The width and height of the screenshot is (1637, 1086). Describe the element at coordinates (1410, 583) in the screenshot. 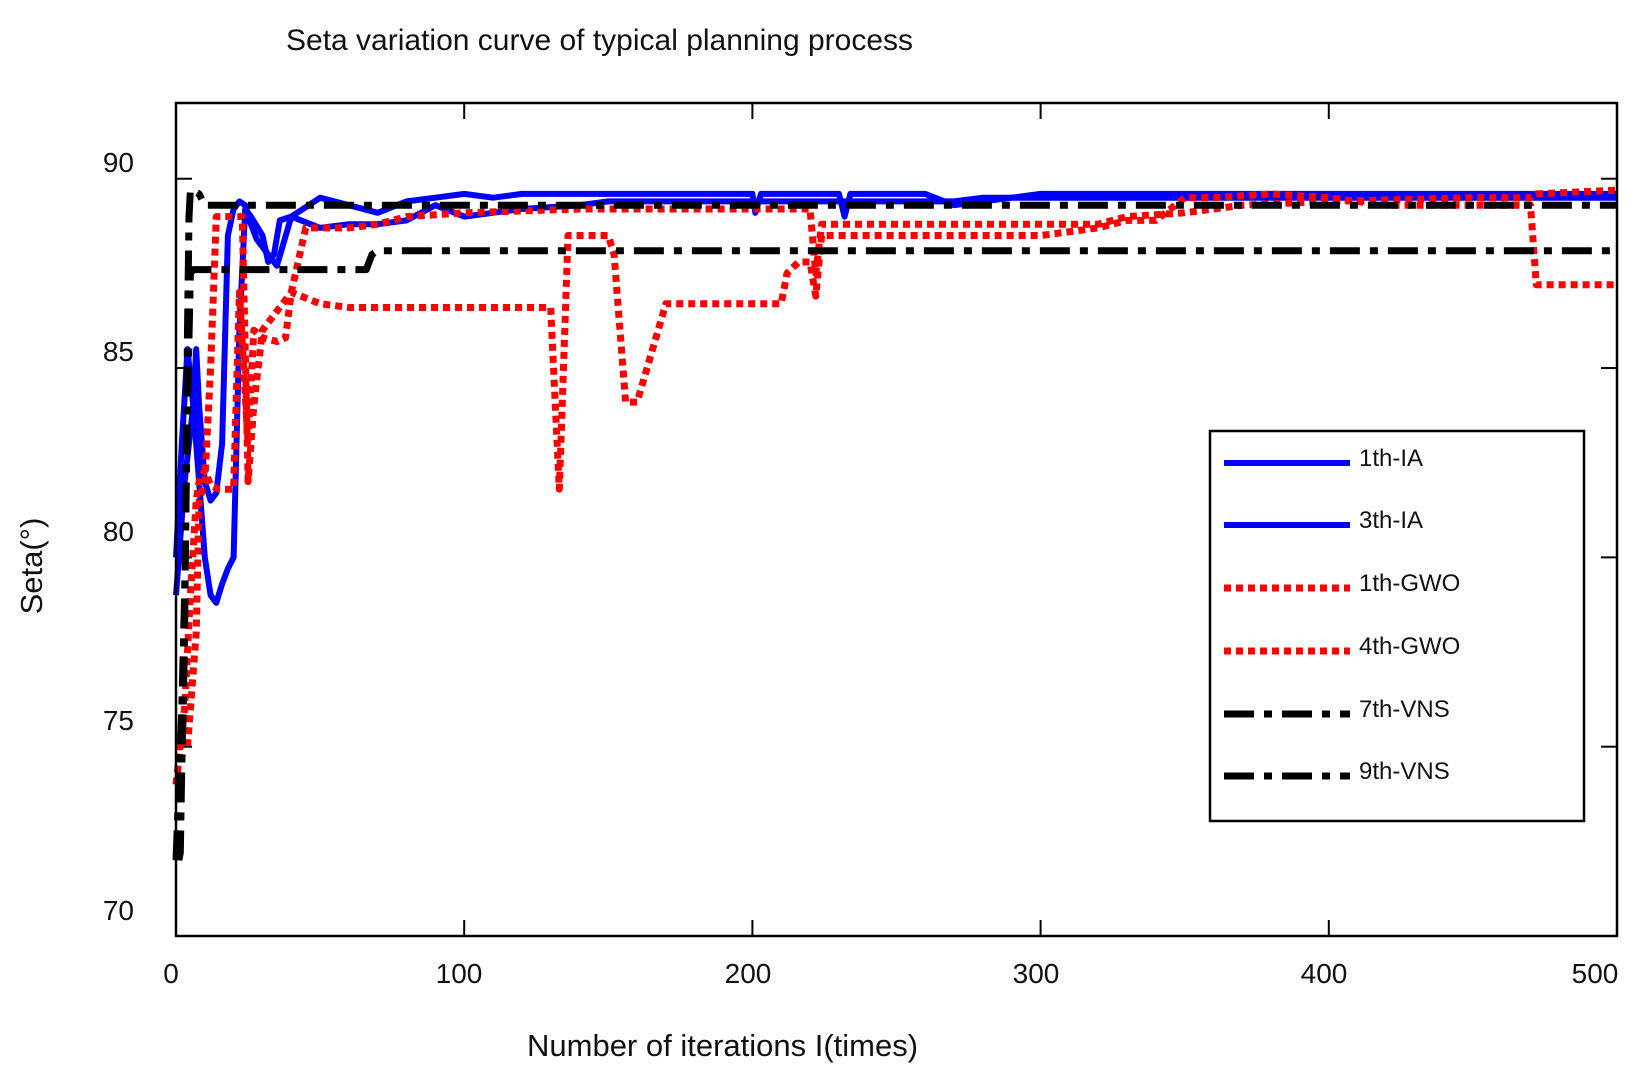

I see `legend-label-1th-gwo: 1th-GWO` at that location.